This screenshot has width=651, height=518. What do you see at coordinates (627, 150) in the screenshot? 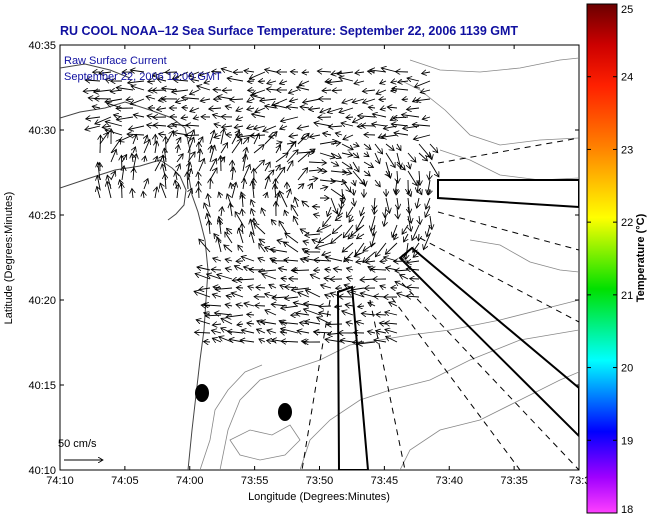
I see `colorbar-tick-label: 23` at bounding box center [627, 150].